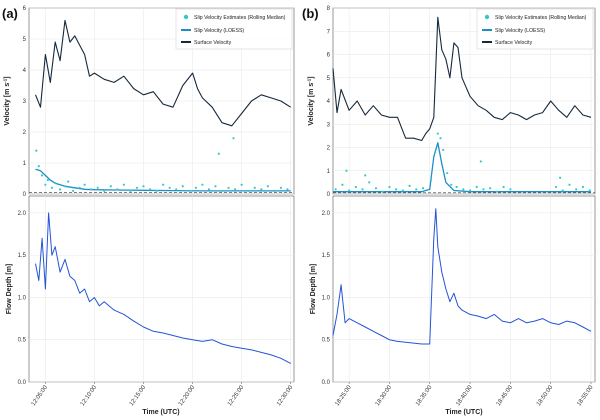 The width and height of the screenshot is (600, 420). Describe the element at coordinates (462, 276) in the screenshot. I see `panel-b-depth-depth-line` at that location.